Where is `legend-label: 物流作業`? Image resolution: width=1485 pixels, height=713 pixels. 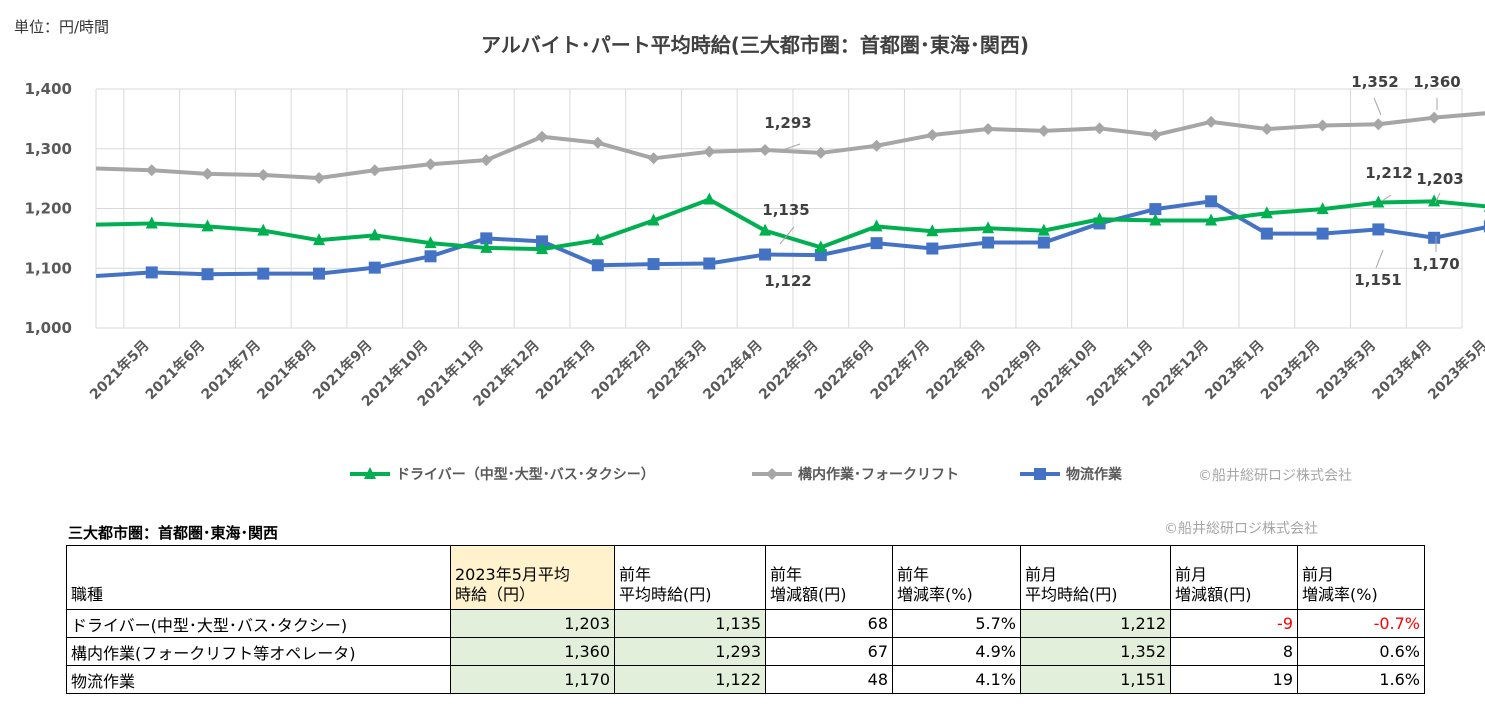 legend-label: 物流作業 is located at coordinates (1094, 474).